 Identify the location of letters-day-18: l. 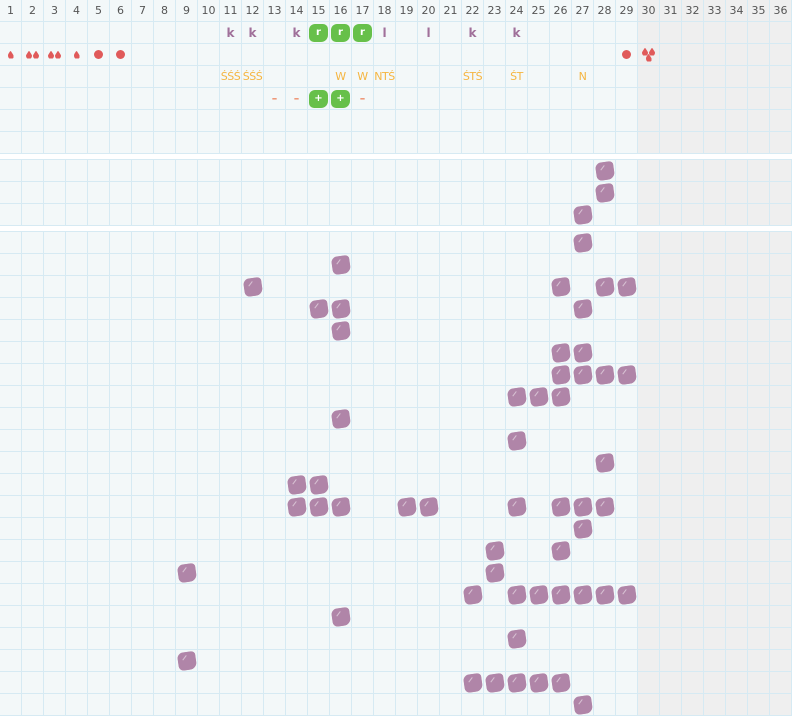
(385, 33).